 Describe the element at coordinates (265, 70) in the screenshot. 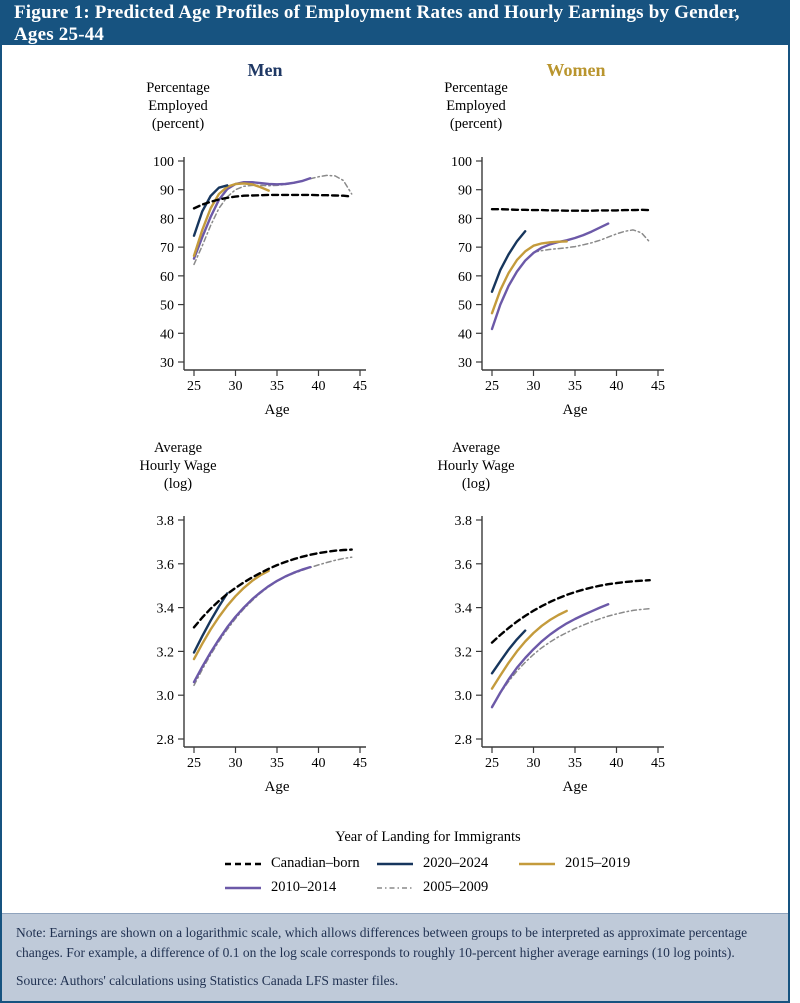

I see `column-header-men: Men` at that location.